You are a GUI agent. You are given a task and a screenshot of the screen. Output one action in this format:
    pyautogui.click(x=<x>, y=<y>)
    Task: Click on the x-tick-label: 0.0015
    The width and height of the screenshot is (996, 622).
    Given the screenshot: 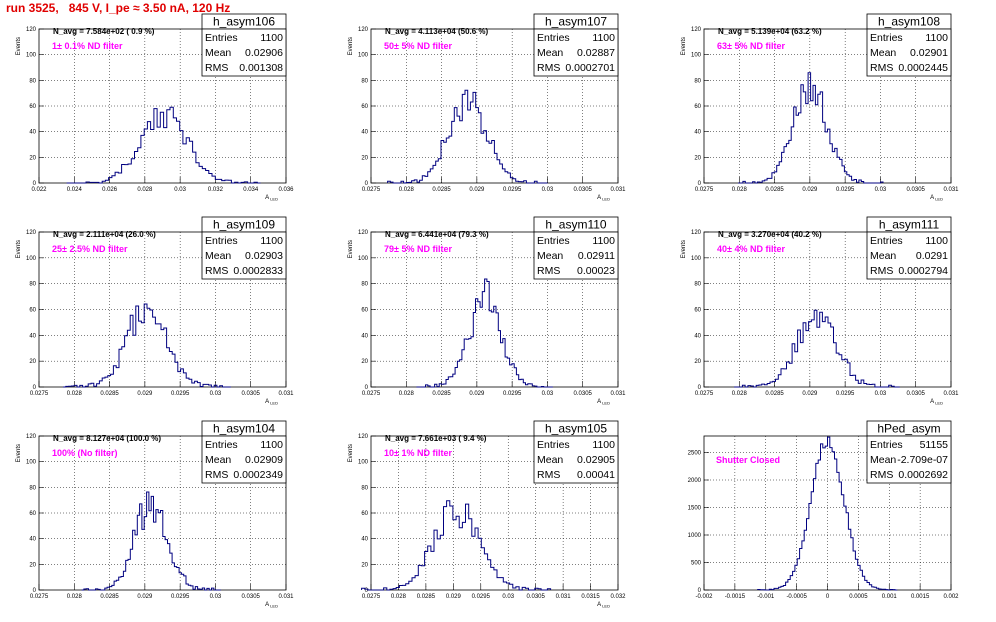 What is the action you would take?
    pyautogui.click(x=920, y=597)
    